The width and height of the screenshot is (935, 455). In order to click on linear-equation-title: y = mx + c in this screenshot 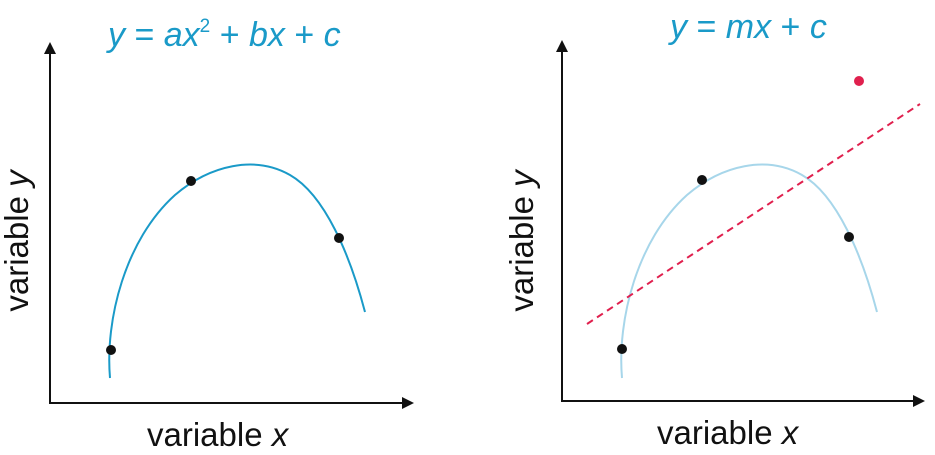, I will do `click(748, 27)`.